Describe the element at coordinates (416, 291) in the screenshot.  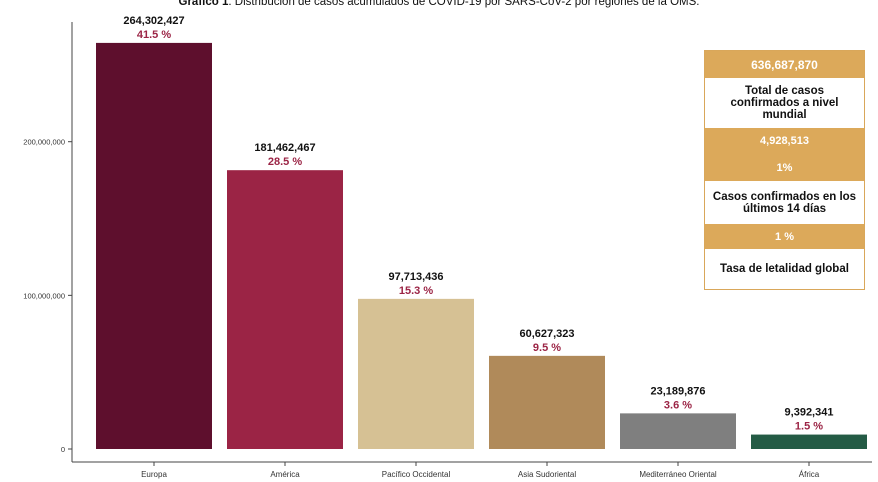
I see `bar-percent-label: 15.3 %` at that location.